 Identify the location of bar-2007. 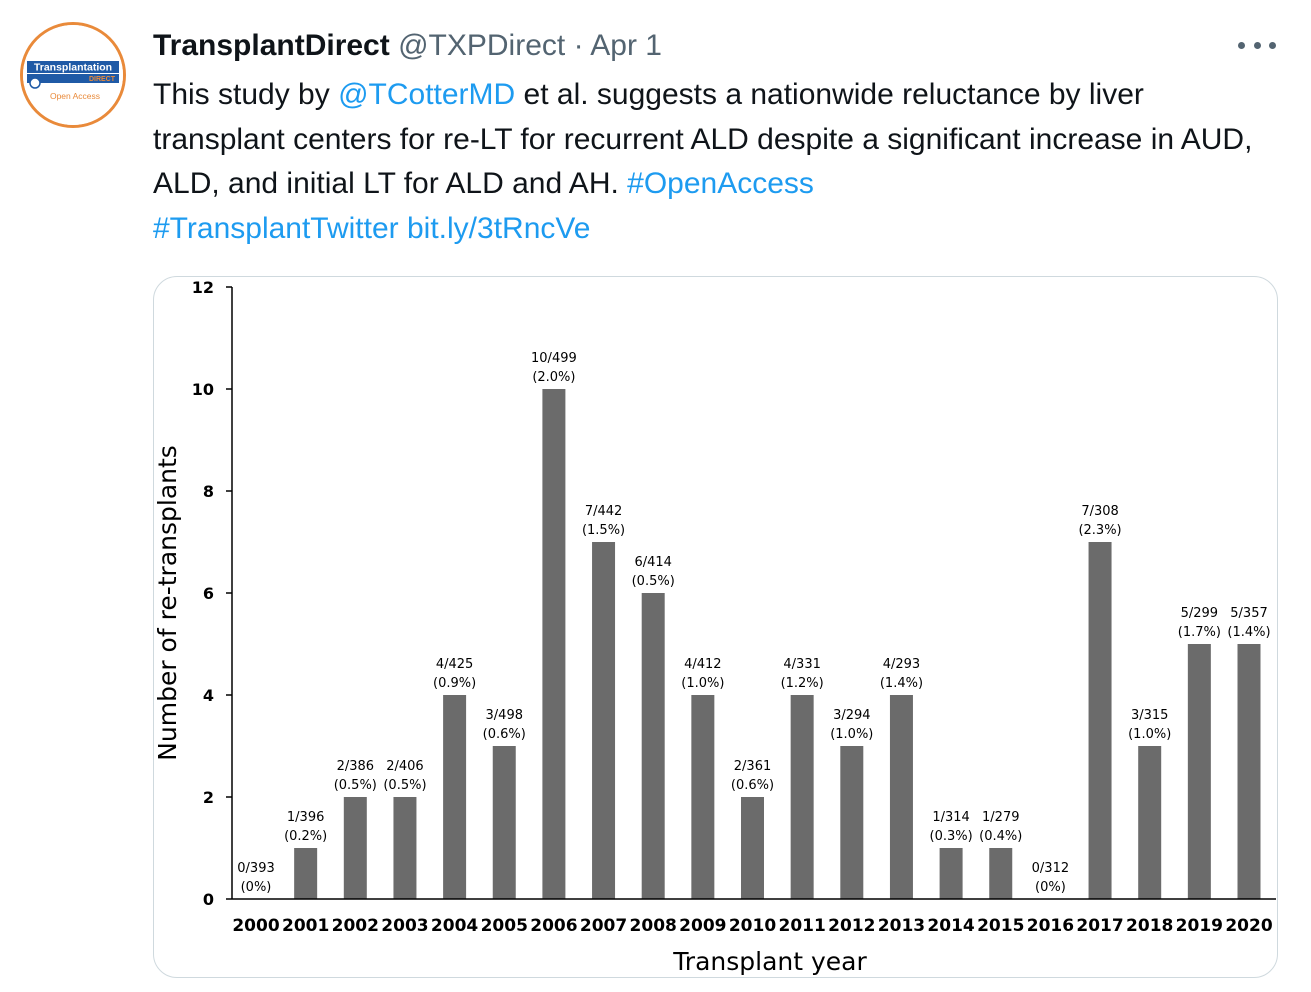
(604, 720).